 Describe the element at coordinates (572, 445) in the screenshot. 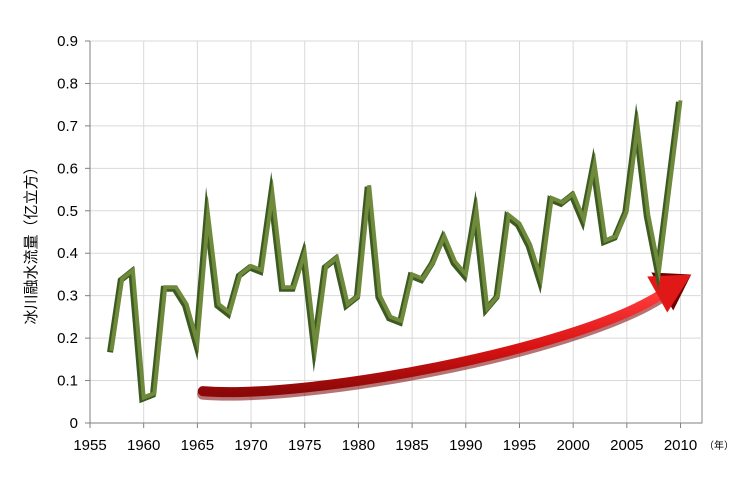

I see `x-tick-label: 2000` at that location.